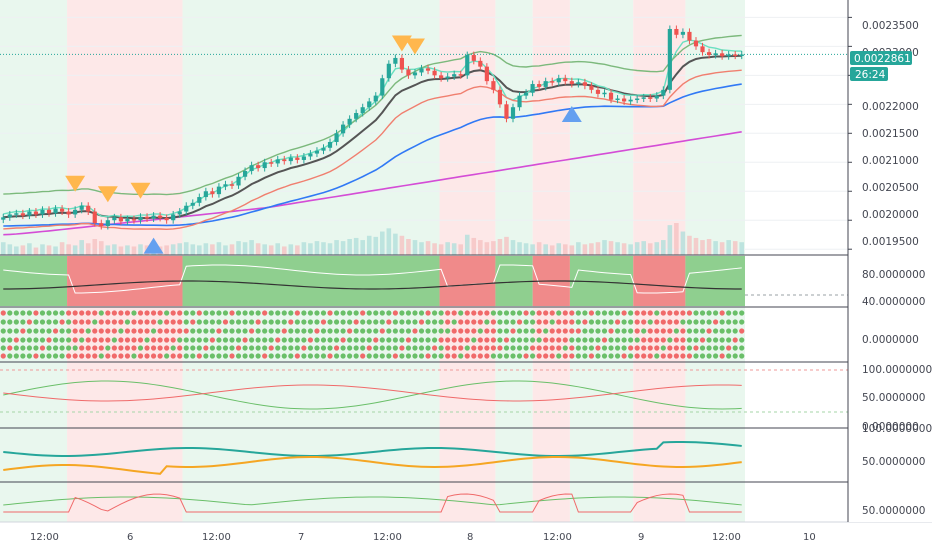 This screenshot has width=932, height=554. I want to click on pane1-block, so click(34, 281).